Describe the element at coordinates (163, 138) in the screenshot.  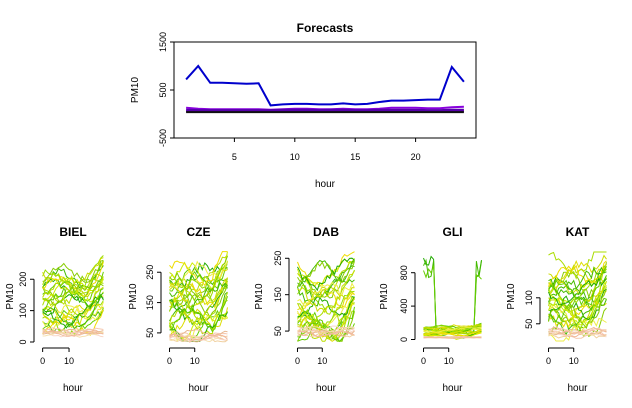
I see `y-tick-label: -500` at that location.